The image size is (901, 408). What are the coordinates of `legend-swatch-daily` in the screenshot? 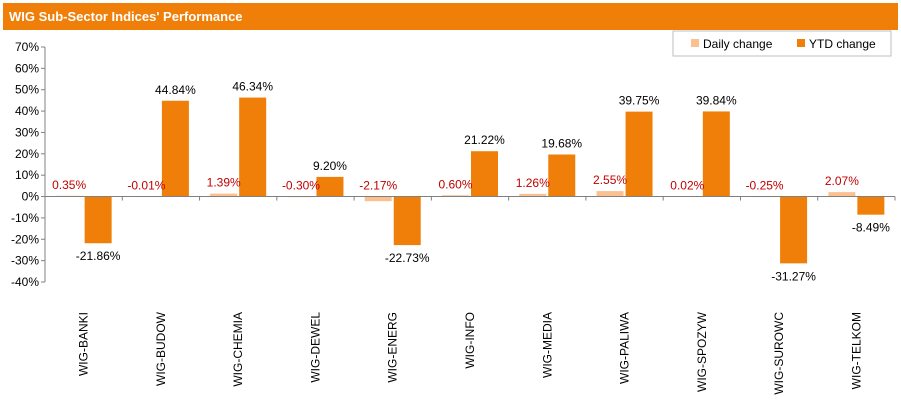 It's located at (695, 43).